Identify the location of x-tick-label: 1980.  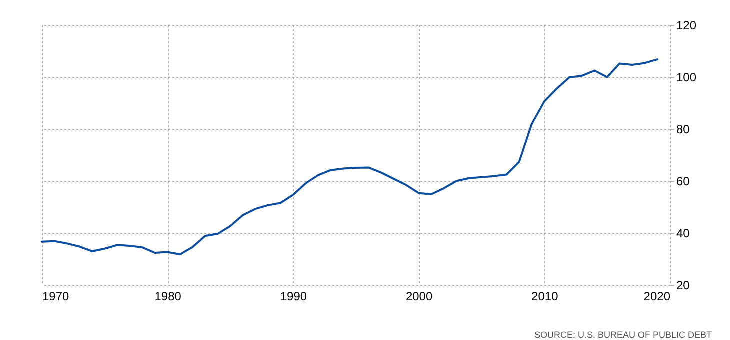
(168, 297).